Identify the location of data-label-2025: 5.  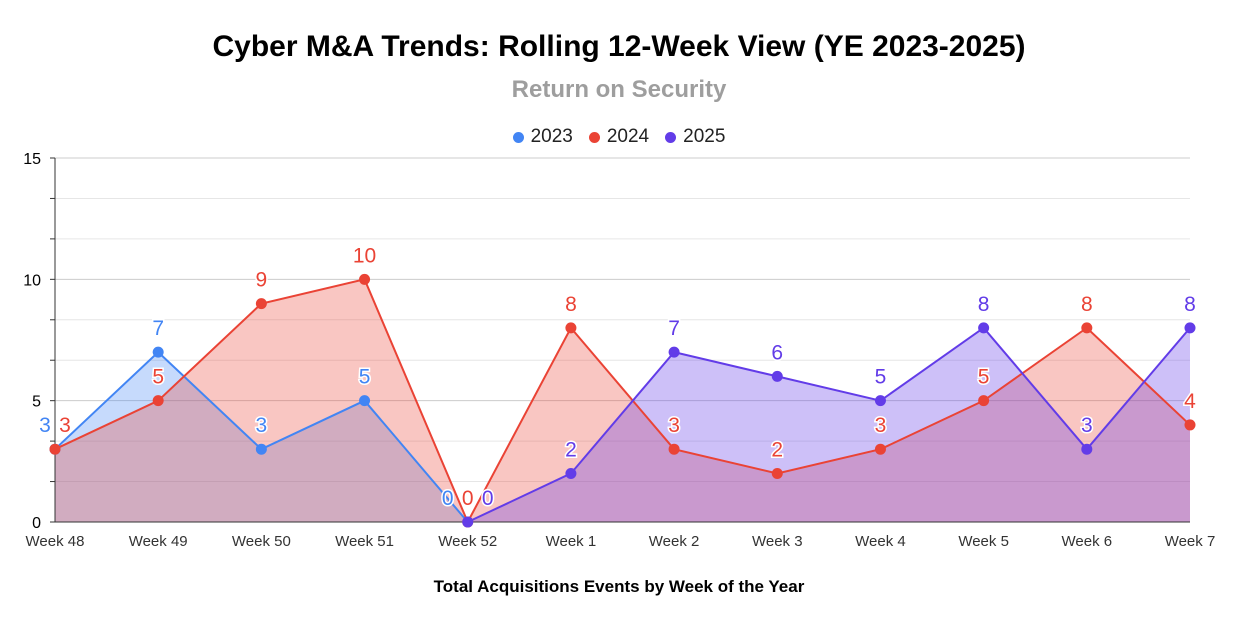
(881, 377).